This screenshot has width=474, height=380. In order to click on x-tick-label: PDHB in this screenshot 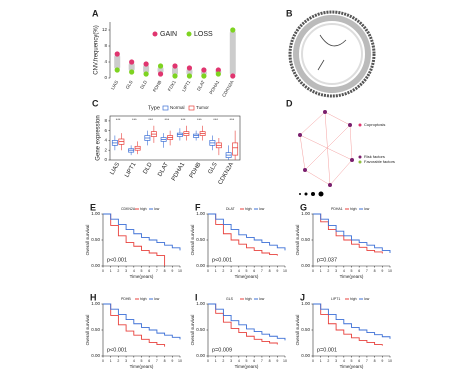, I will do `click(196, 170)`.